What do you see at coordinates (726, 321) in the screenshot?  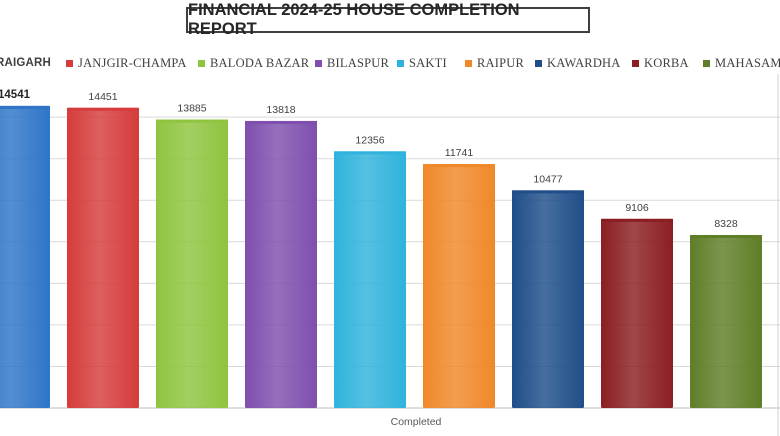 I see `bar-mahasamund` at bounding box center [726, 321].